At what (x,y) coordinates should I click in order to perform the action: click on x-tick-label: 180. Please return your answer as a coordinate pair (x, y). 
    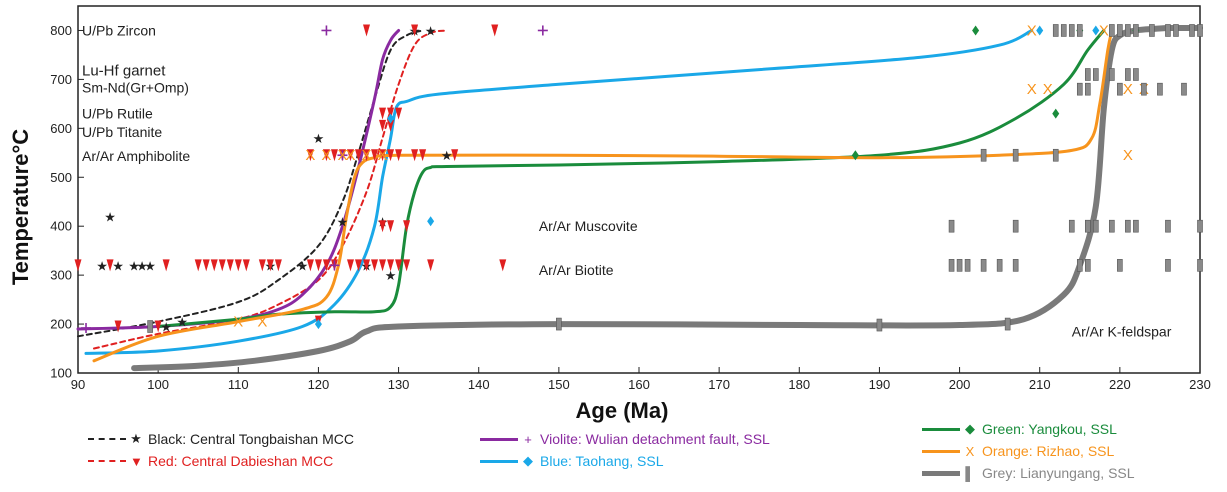
    Looking at the image, I should click on (799, 384).